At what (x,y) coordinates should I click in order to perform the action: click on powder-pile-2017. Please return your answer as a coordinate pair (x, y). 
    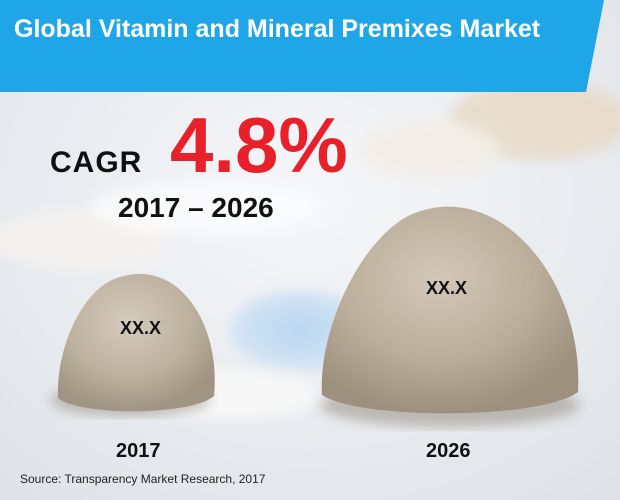
    Looking at the image, I should click on (136, 342).